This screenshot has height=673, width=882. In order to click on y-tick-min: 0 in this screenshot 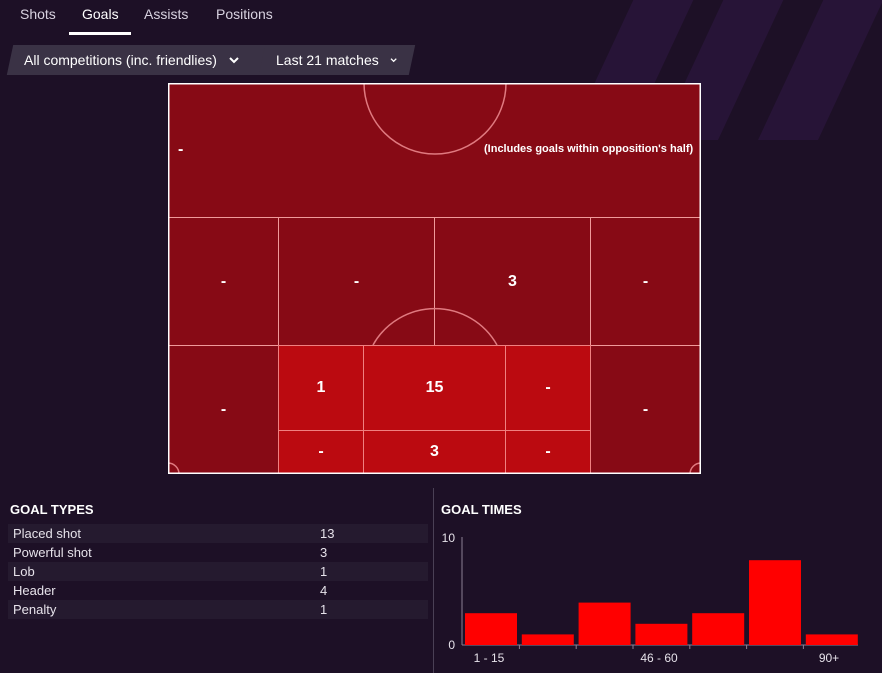, I will do `click(451, 645)`.